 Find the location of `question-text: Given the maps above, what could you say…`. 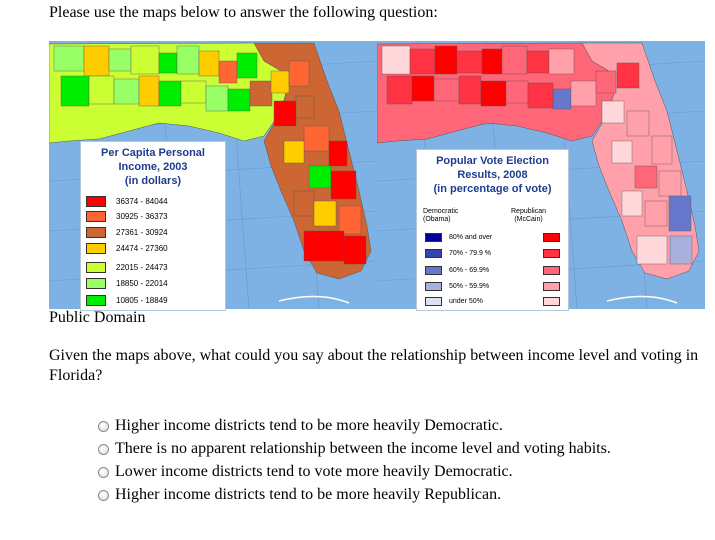

question-text: Given the maps above, what could you say… is located at coordinates (374, 365).